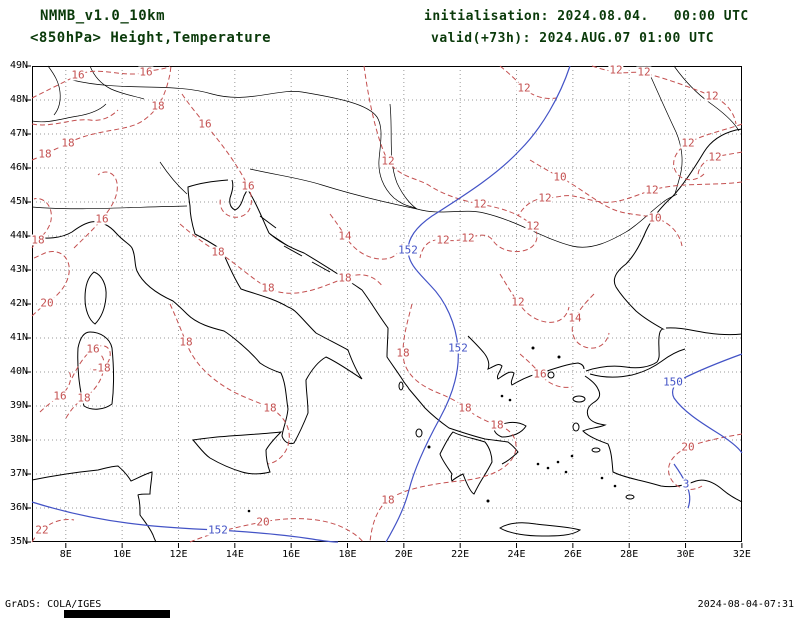 This screenshot has width=800, height=618. Describe the element at coordinates (18, 439) in the screenshot. I see `lat-label: 38N` at that location.